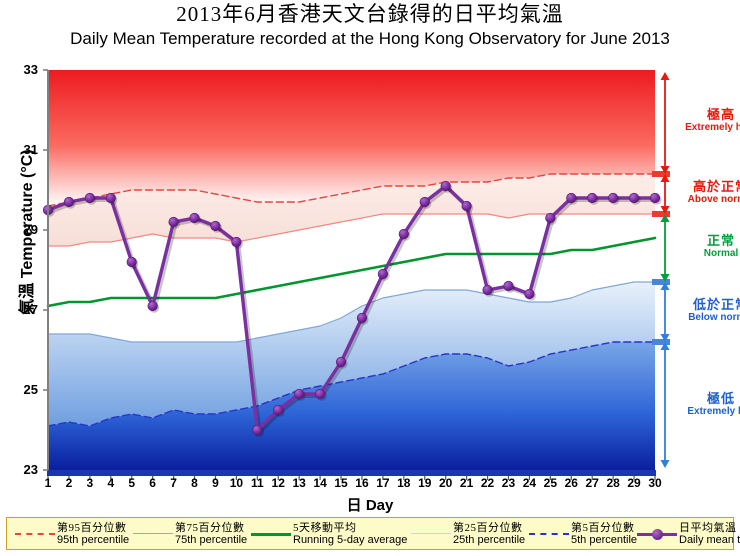 This screenshot has width=740, height=556. Describe the element at coordinates (111, 483) in the screenshot. I see `x-tick-4: 4` at that location.